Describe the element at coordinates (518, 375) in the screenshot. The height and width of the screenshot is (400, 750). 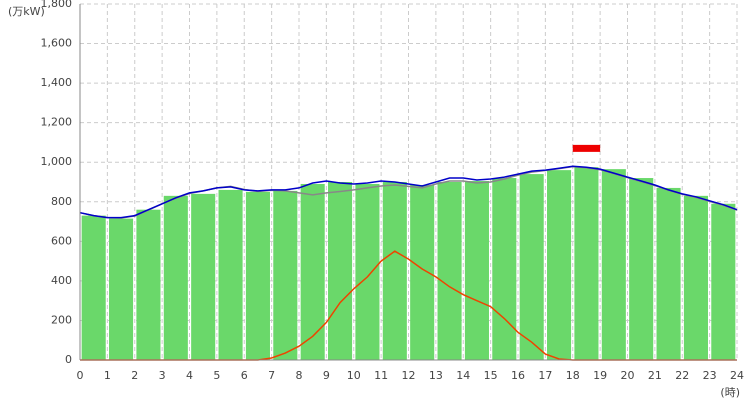
I see `x-tick-label: 16` at that location.